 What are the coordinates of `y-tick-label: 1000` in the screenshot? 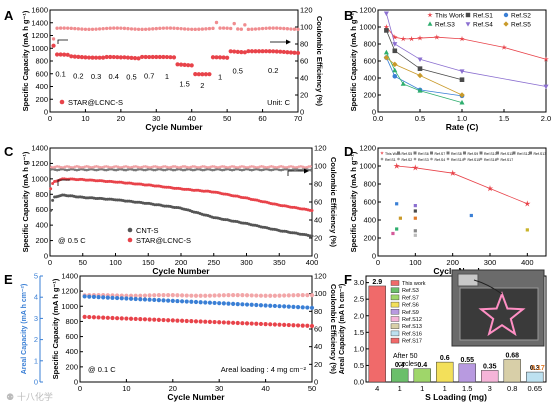 It's located at (39, 48).